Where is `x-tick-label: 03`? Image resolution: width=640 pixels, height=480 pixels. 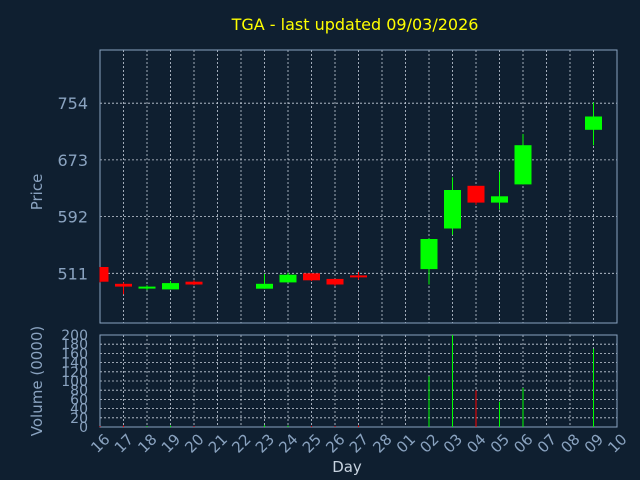
x-tick-label: 03 is located at coordinates (453, 443).